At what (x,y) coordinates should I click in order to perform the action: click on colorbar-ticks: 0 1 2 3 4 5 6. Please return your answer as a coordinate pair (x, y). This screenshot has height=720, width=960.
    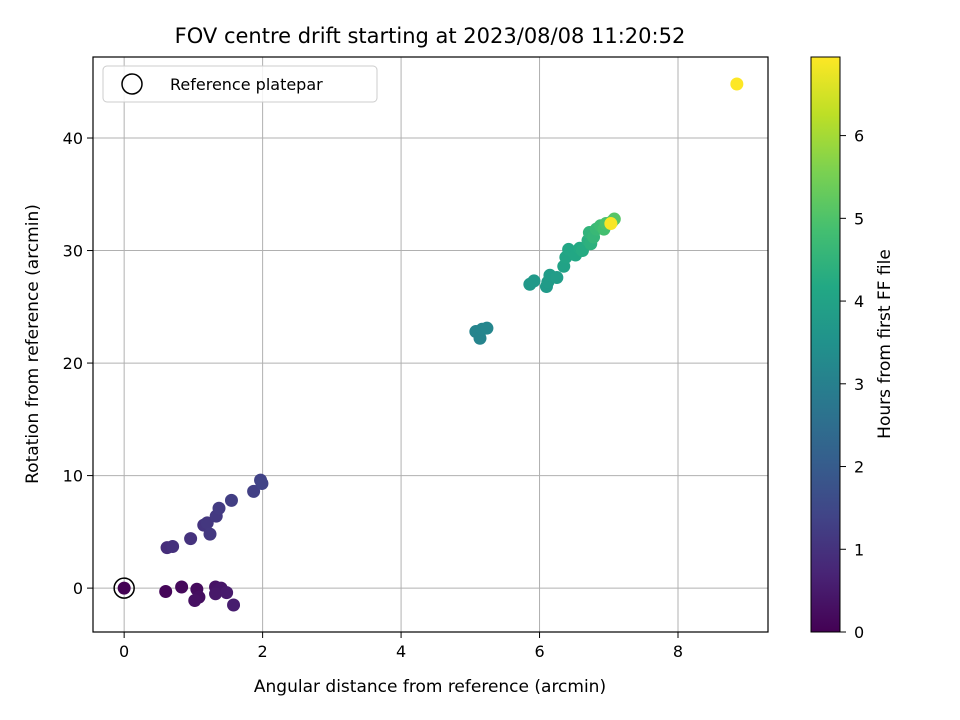
    Looking at the image, I should click on (852, 384).